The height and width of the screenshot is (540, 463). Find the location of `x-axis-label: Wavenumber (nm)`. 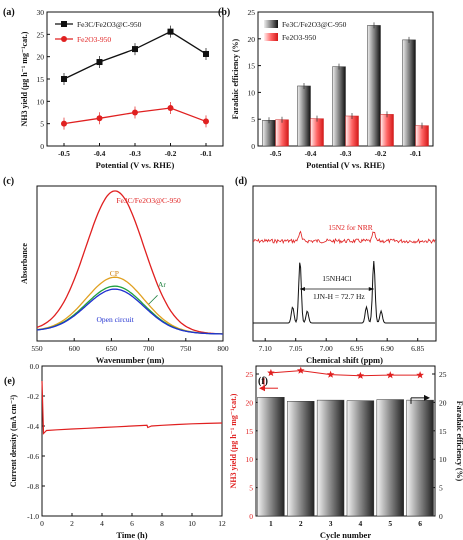

x-axis-label: Wavenumber (nm) is located at coordinates (130, 360).